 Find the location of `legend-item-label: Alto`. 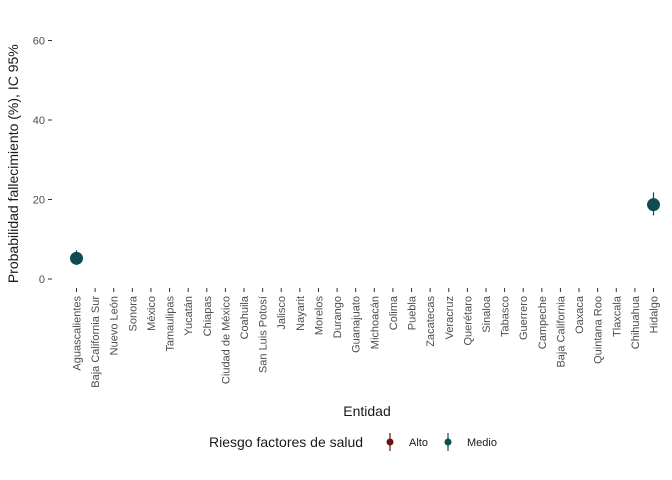

legend-item-label: Alto is located at coordinates (418, 443).